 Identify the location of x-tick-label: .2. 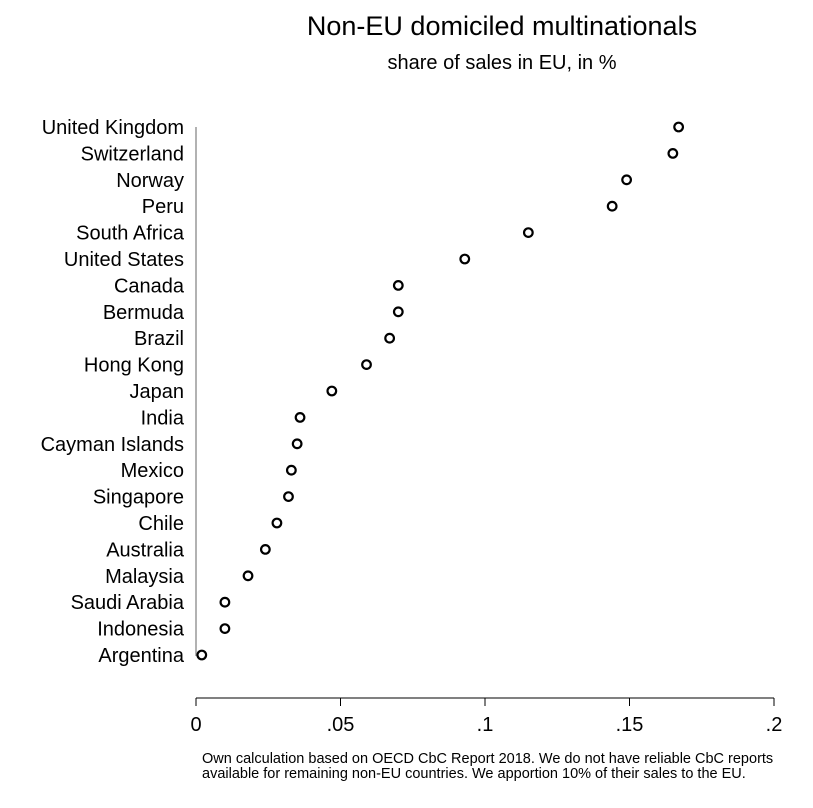
(774, 725).